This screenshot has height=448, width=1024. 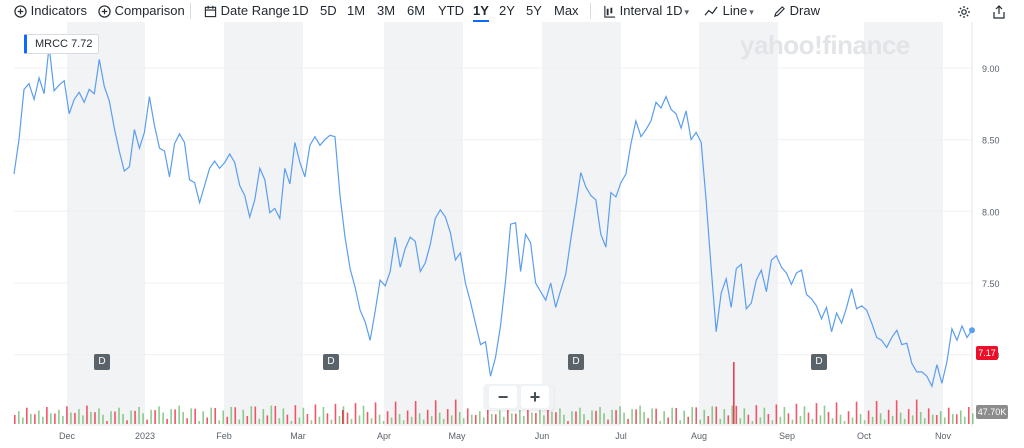 I want to click on x-tick-label: Apr, so click(x=384, y=436).